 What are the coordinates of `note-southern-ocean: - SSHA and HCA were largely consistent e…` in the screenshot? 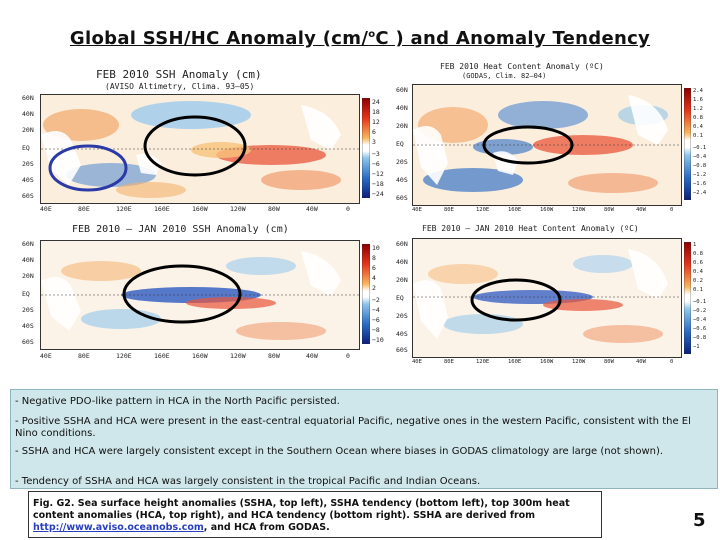 It's located at (339, 451).